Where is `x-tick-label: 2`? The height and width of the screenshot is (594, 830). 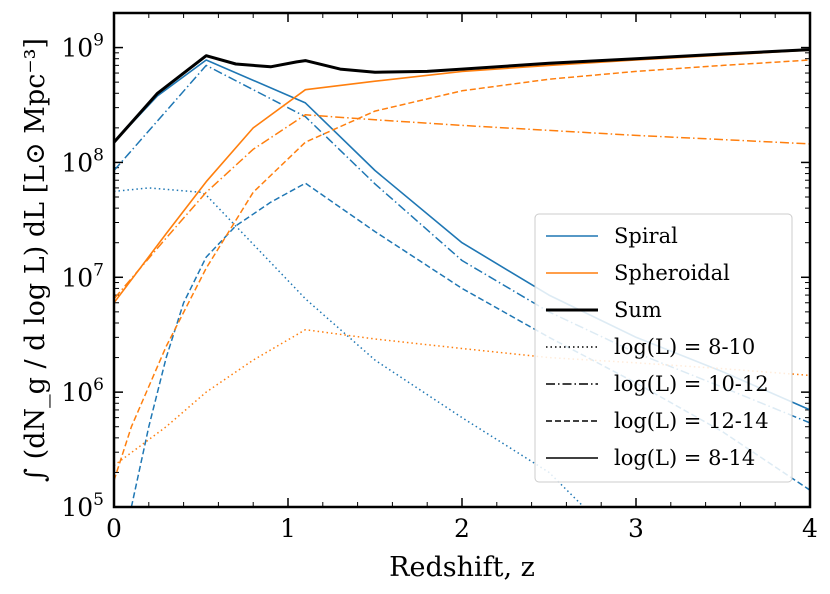 x-tick-label: 2 is located at coordinates (462, 528).